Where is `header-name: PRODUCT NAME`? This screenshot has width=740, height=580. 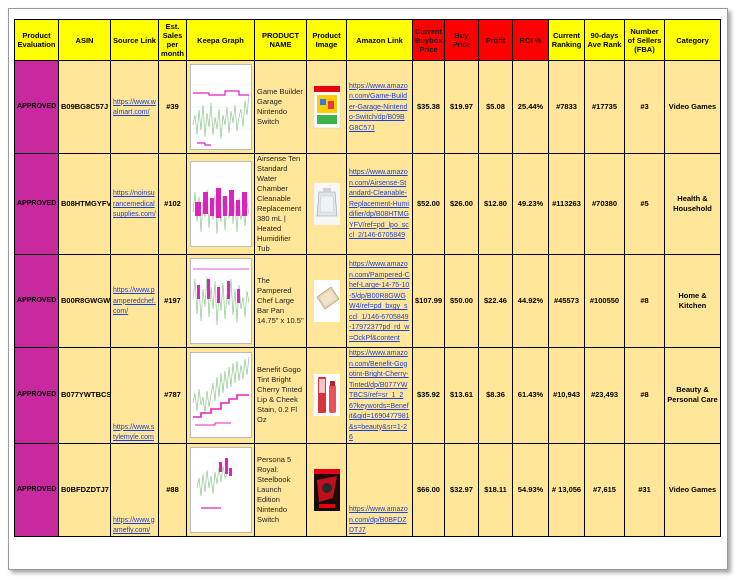
header-name: PRODUCT NAME is located at coordinates (280, 40).